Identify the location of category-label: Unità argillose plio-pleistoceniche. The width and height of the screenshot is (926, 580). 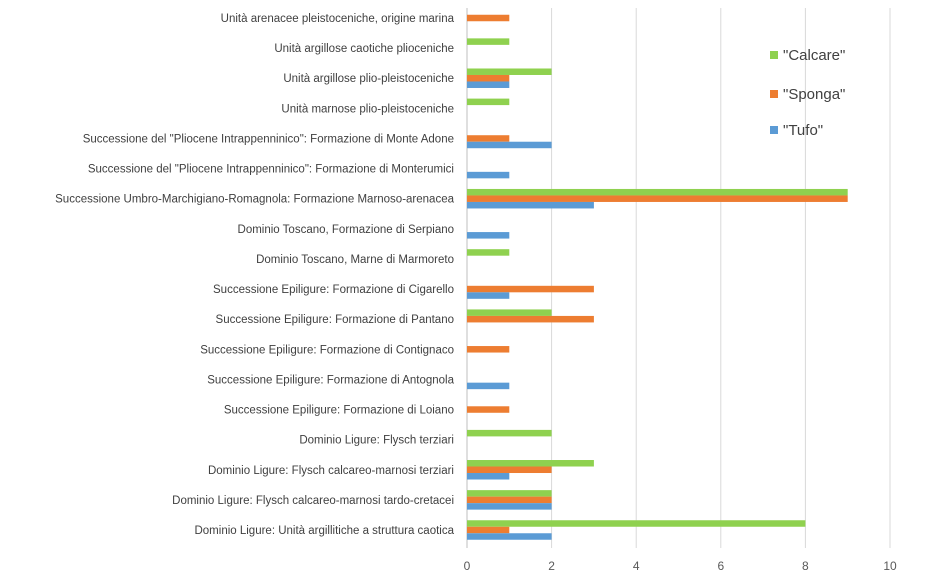
(368, 79).